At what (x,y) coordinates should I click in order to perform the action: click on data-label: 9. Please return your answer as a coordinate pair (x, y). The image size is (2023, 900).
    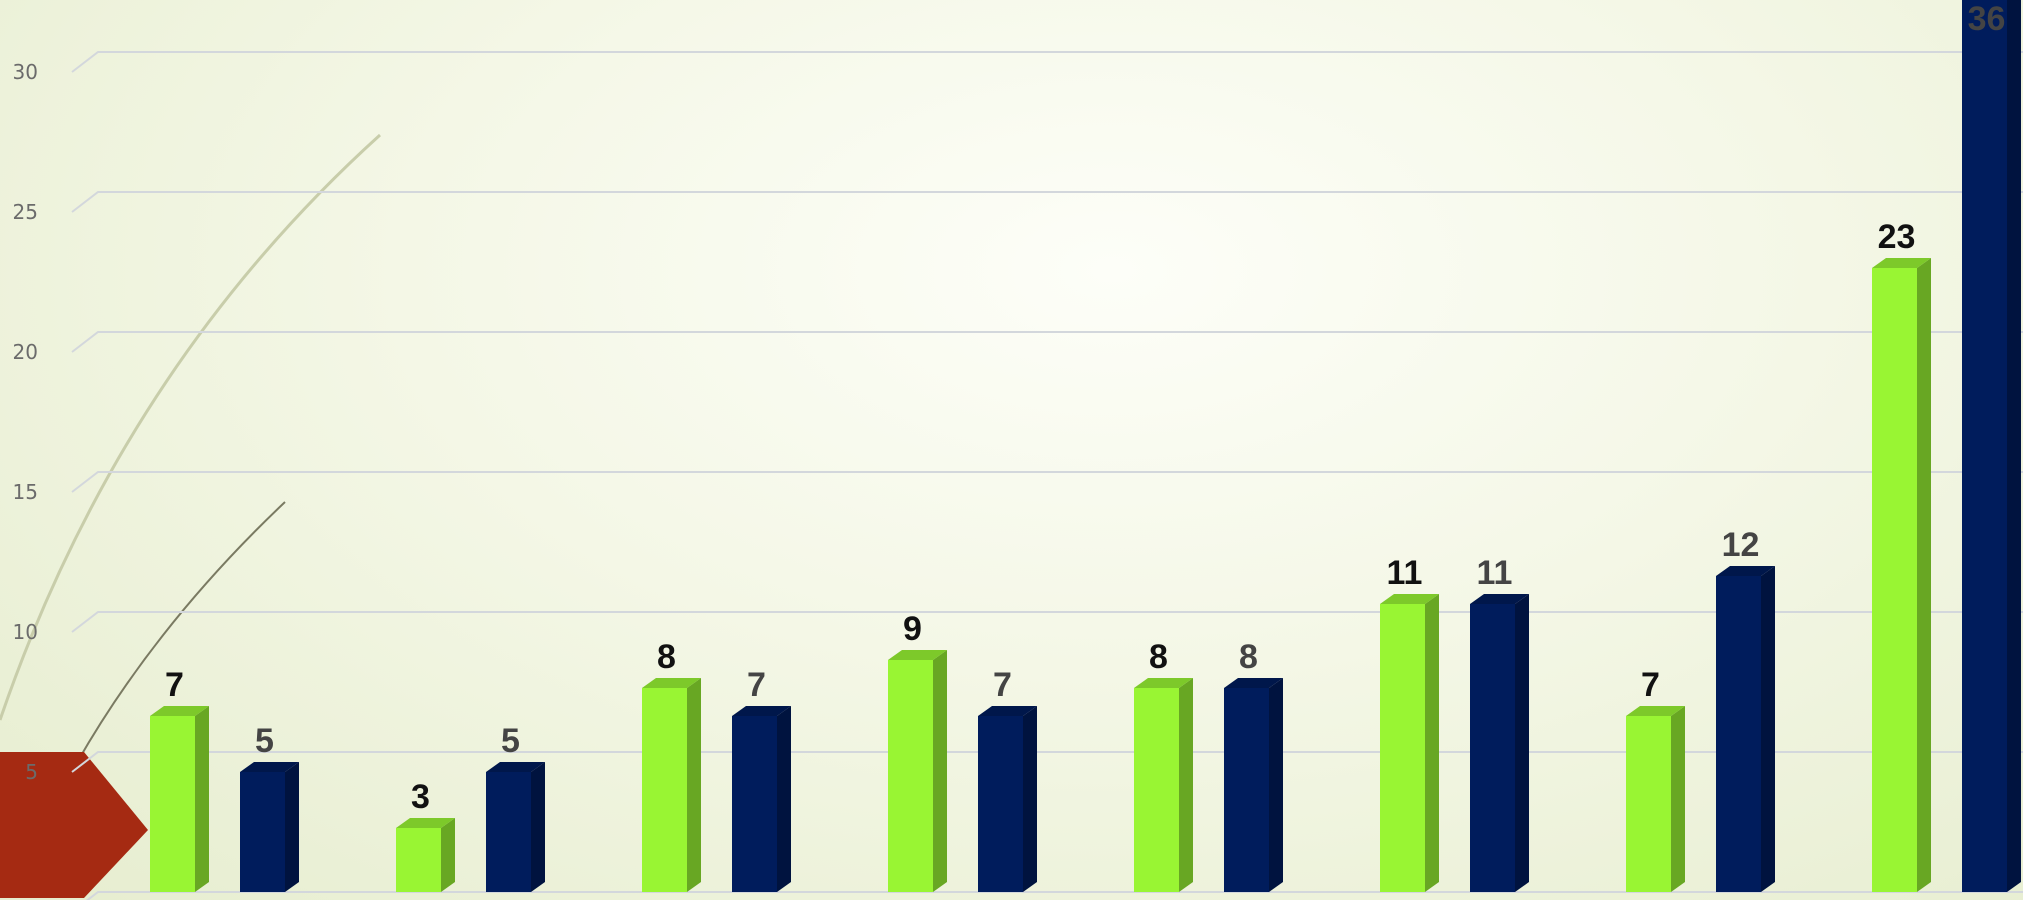
    Looking at the image, I should click on (912, 629).